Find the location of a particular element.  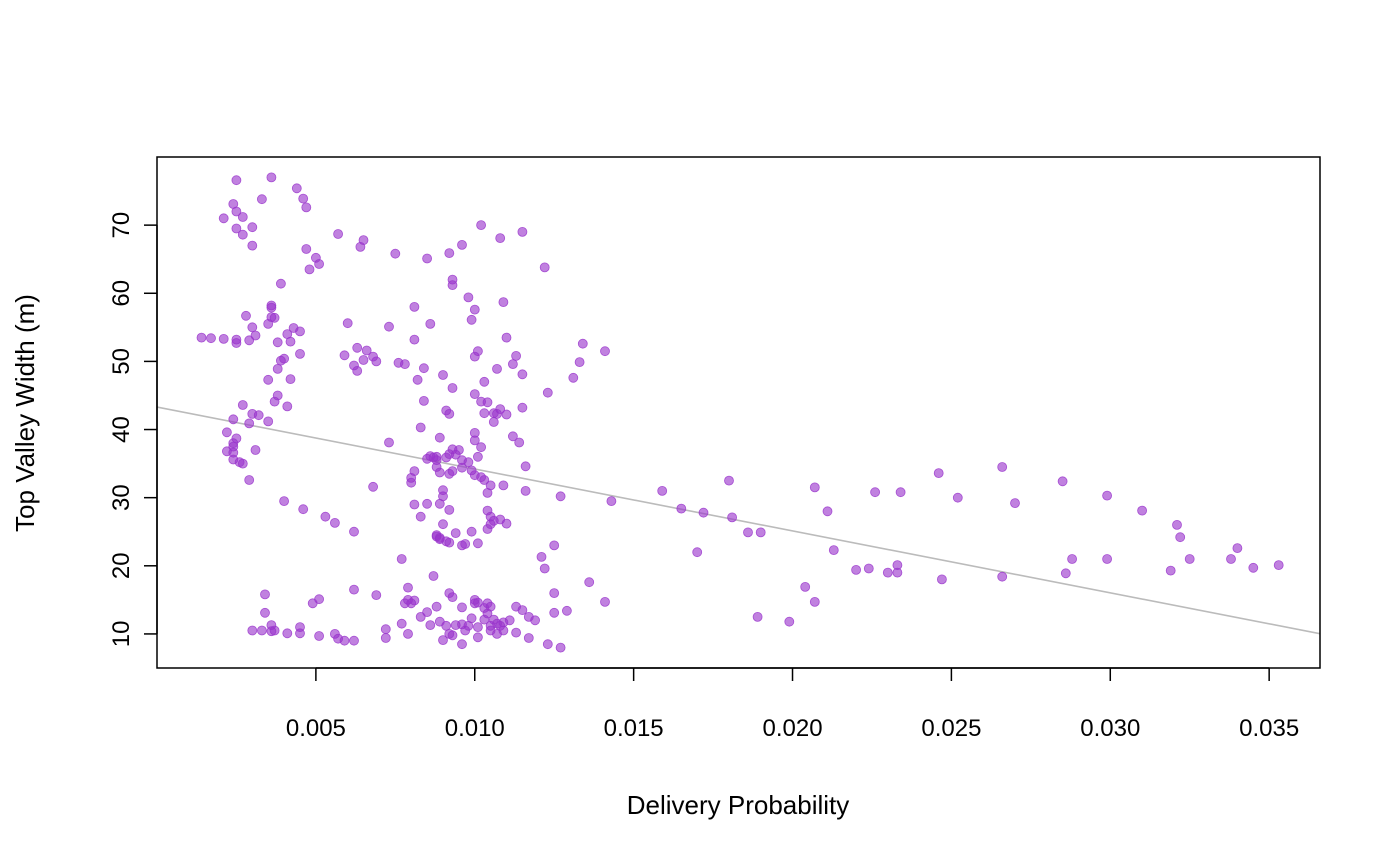

x-tick-label: 0.020 is located at coordinates (792, 728).